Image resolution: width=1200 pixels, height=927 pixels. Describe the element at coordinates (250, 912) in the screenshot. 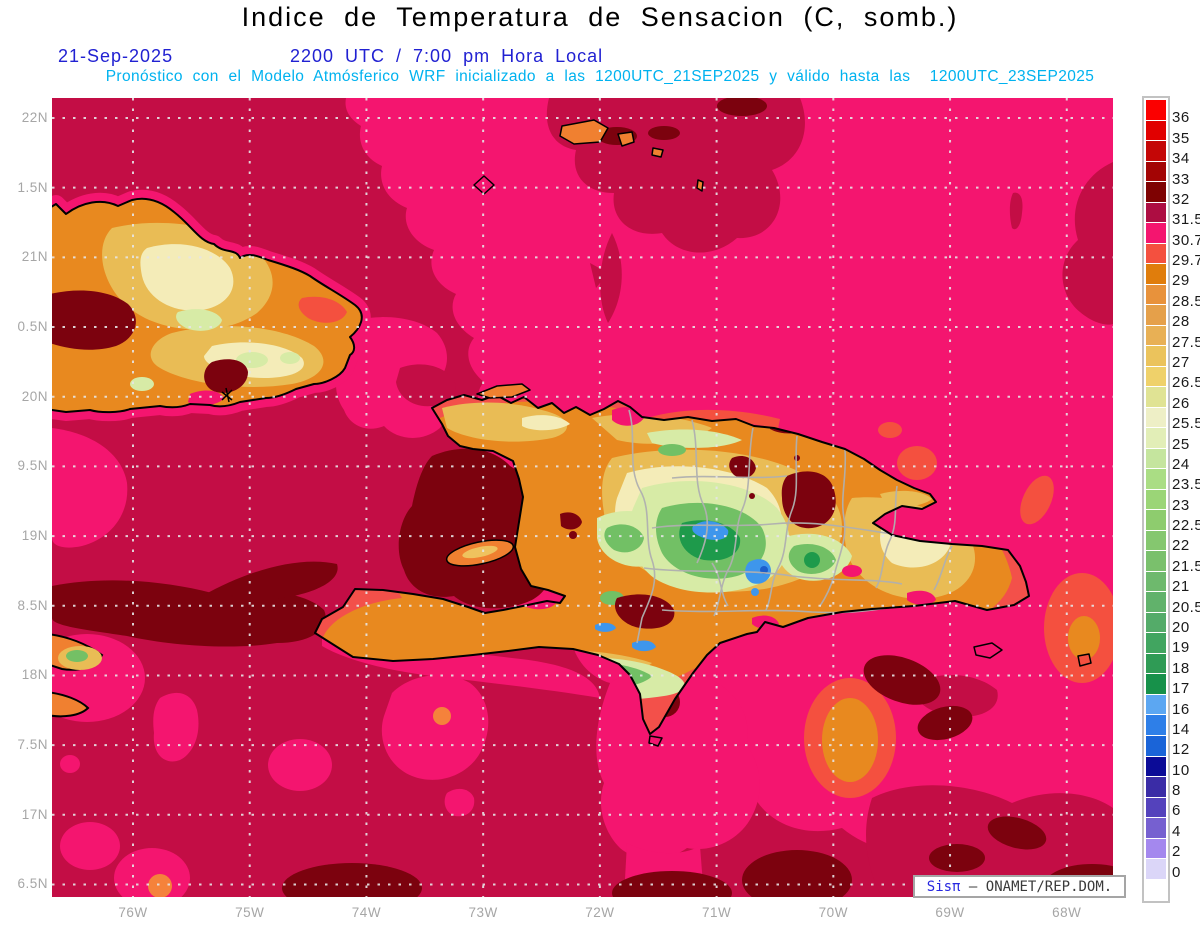

I see `lon-tick-label: 75W` at that location.